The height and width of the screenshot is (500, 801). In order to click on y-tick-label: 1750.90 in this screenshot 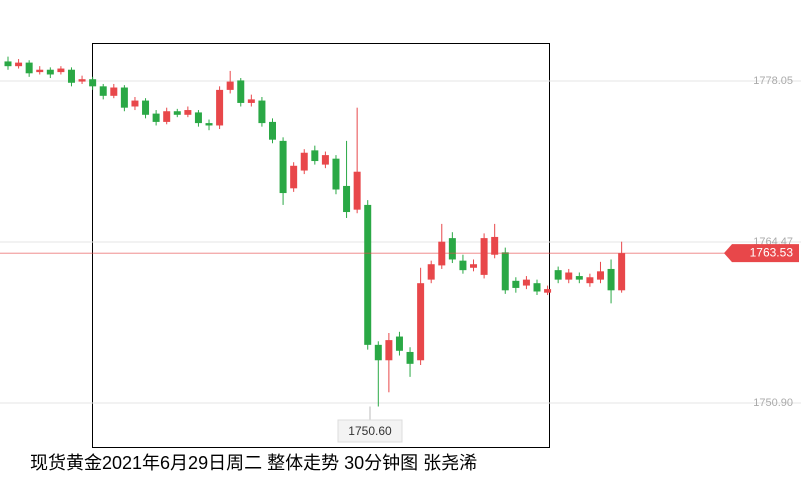, I will do `click(773, 403)`.